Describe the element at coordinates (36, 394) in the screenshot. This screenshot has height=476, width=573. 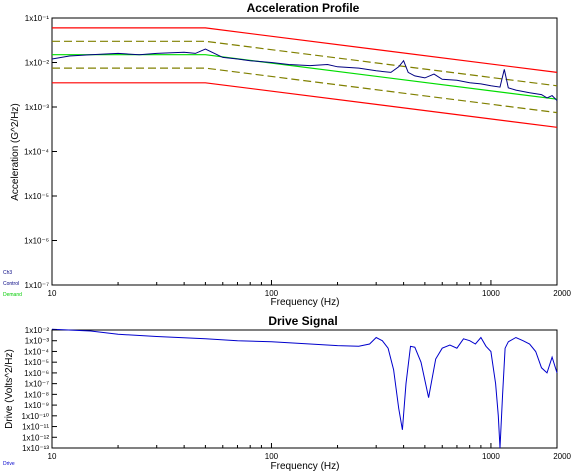
I see `y-tick-label: 1x10⁻⁸` at that location.